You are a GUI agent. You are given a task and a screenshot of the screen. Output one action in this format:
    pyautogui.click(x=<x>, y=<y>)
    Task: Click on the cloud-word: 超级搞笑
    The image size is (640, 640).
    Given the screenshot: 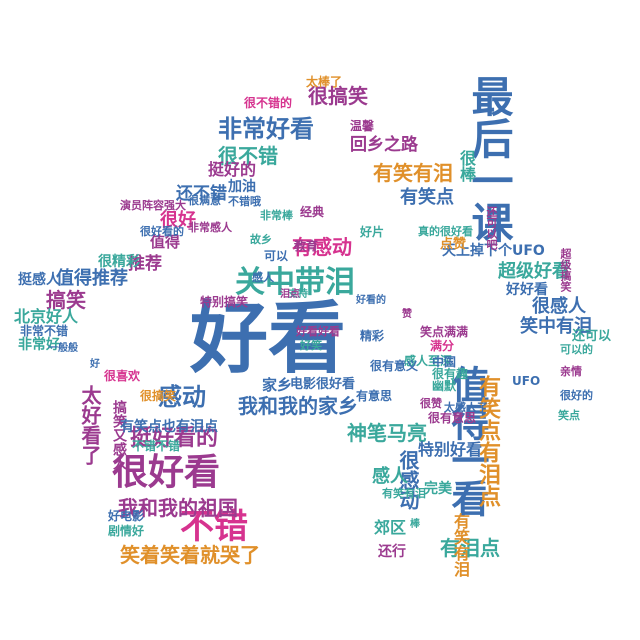 What is the action you would take?
    pyautogui.click(x=565, y=270)
    